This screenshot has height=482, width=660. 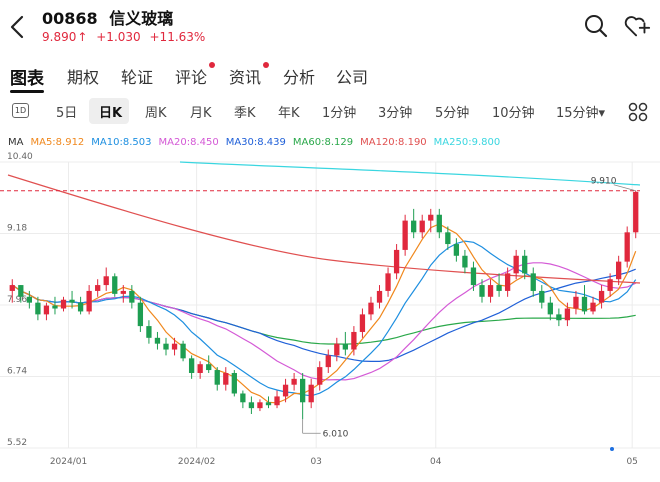 What do you see at coordinates (156, 113) in the screenshot?
I see `period-tab-2: 周K` at bounding box center [156, 113].